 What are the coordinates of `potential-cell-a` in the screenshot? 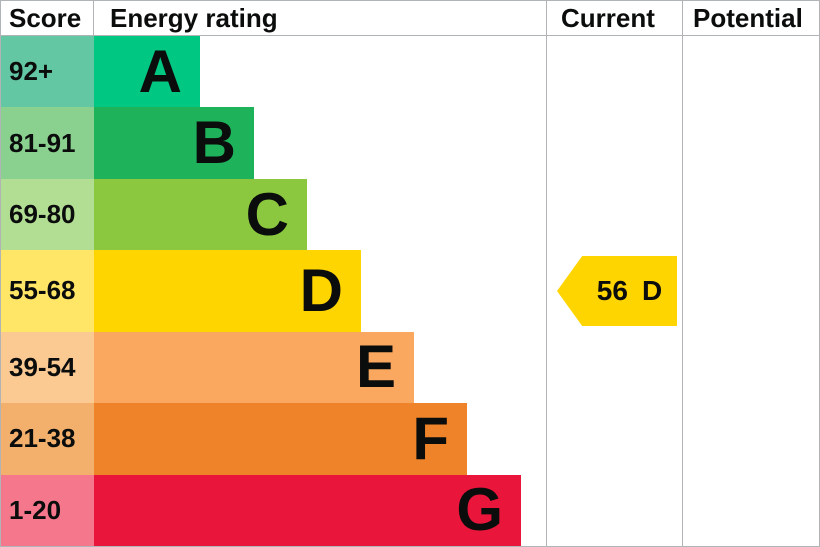 It's located at (750, 72).